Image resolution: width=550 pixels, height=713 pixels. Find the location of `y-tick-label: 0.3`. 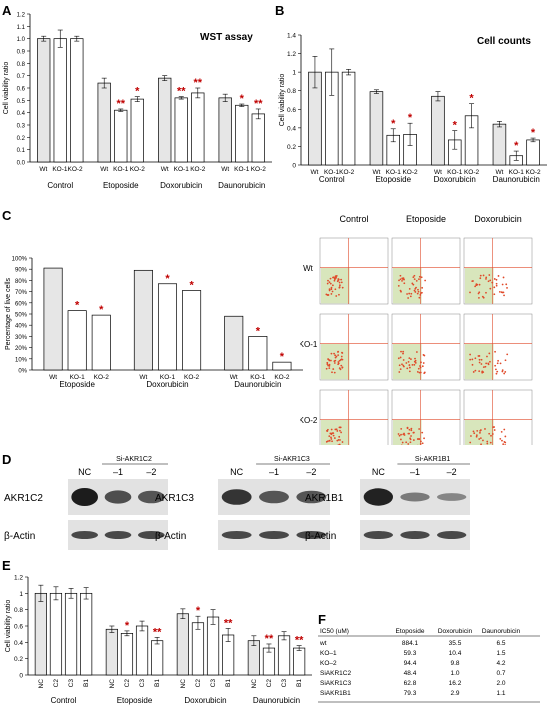

y-tick-label: 0.3 is located at coordinates (21, 127).